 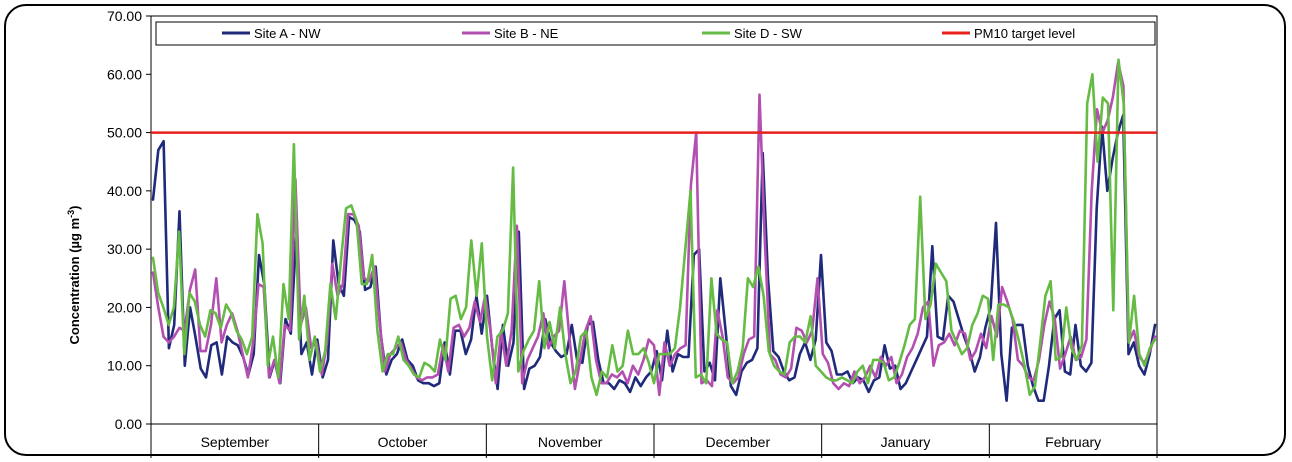 I want to click on x-category-label: September, so click(x=235, y=442).